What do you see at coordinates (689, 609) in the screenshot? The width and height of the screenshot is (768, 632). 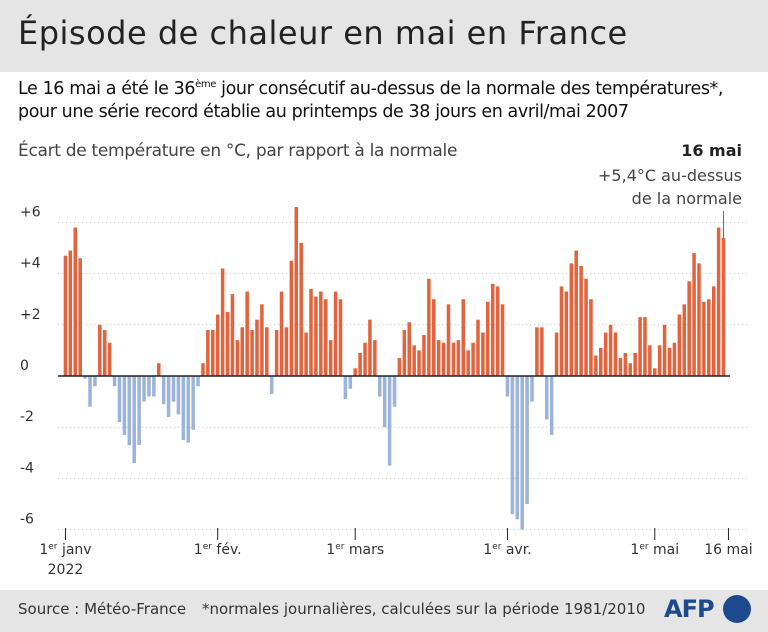 I see `afp-logo-text: AFP` at bounding box center [689, 609].